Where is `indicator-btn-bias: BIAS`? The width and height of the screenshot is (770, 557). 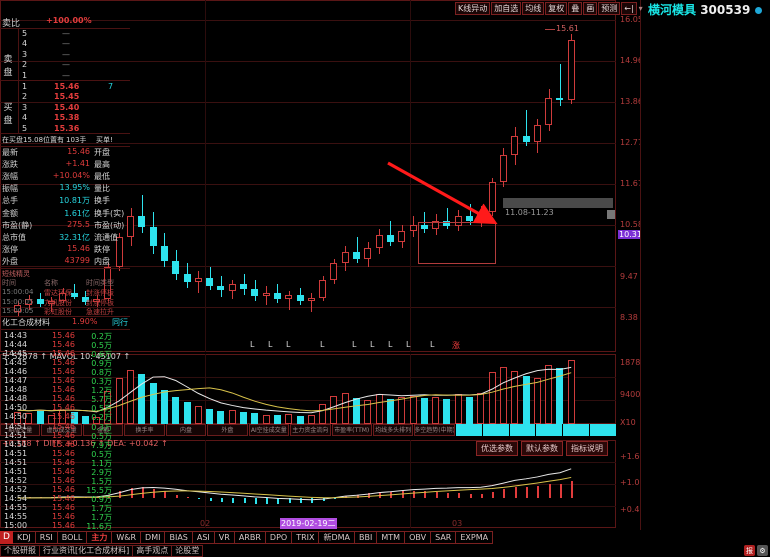
indicator-btn-bias: BIAS is located at coordinates (179, 537).